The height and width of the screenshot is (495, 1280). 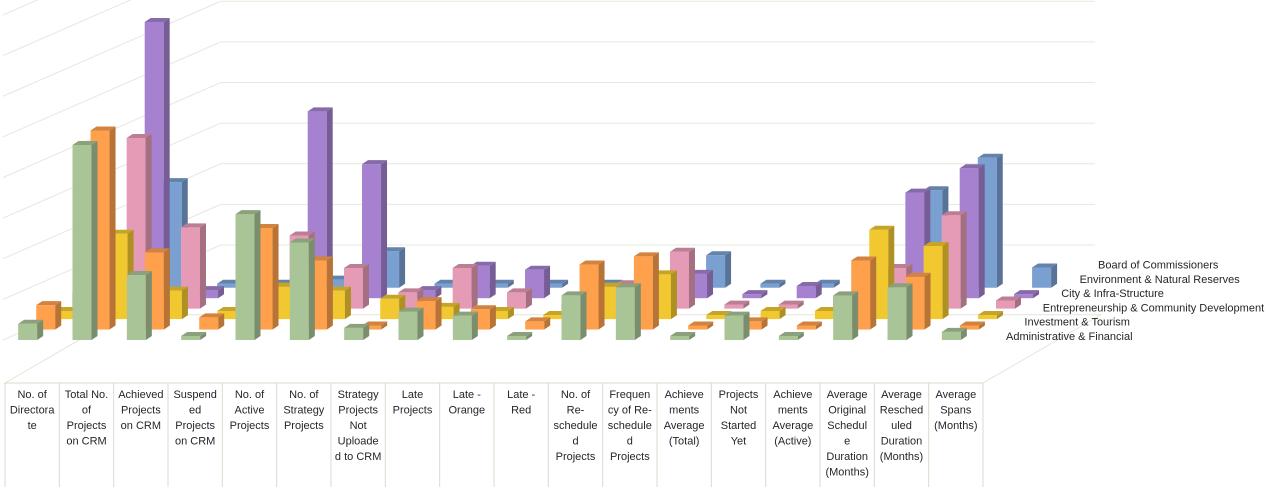 What do you see at coordinates (521, 403) in the screenshot?
I see `category-label: Late -Red` at bounding box center [521, 403].